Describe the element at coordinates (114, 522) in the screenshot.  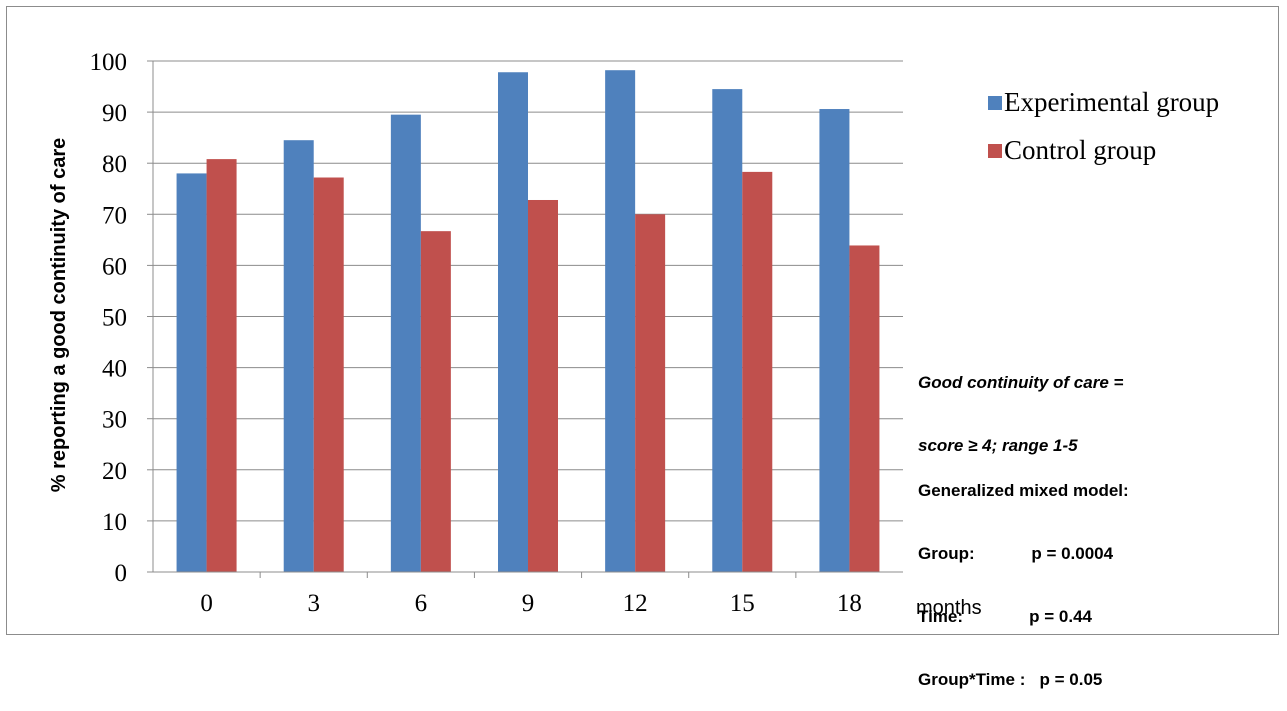
I see `y-tick-label: 10` at that location.